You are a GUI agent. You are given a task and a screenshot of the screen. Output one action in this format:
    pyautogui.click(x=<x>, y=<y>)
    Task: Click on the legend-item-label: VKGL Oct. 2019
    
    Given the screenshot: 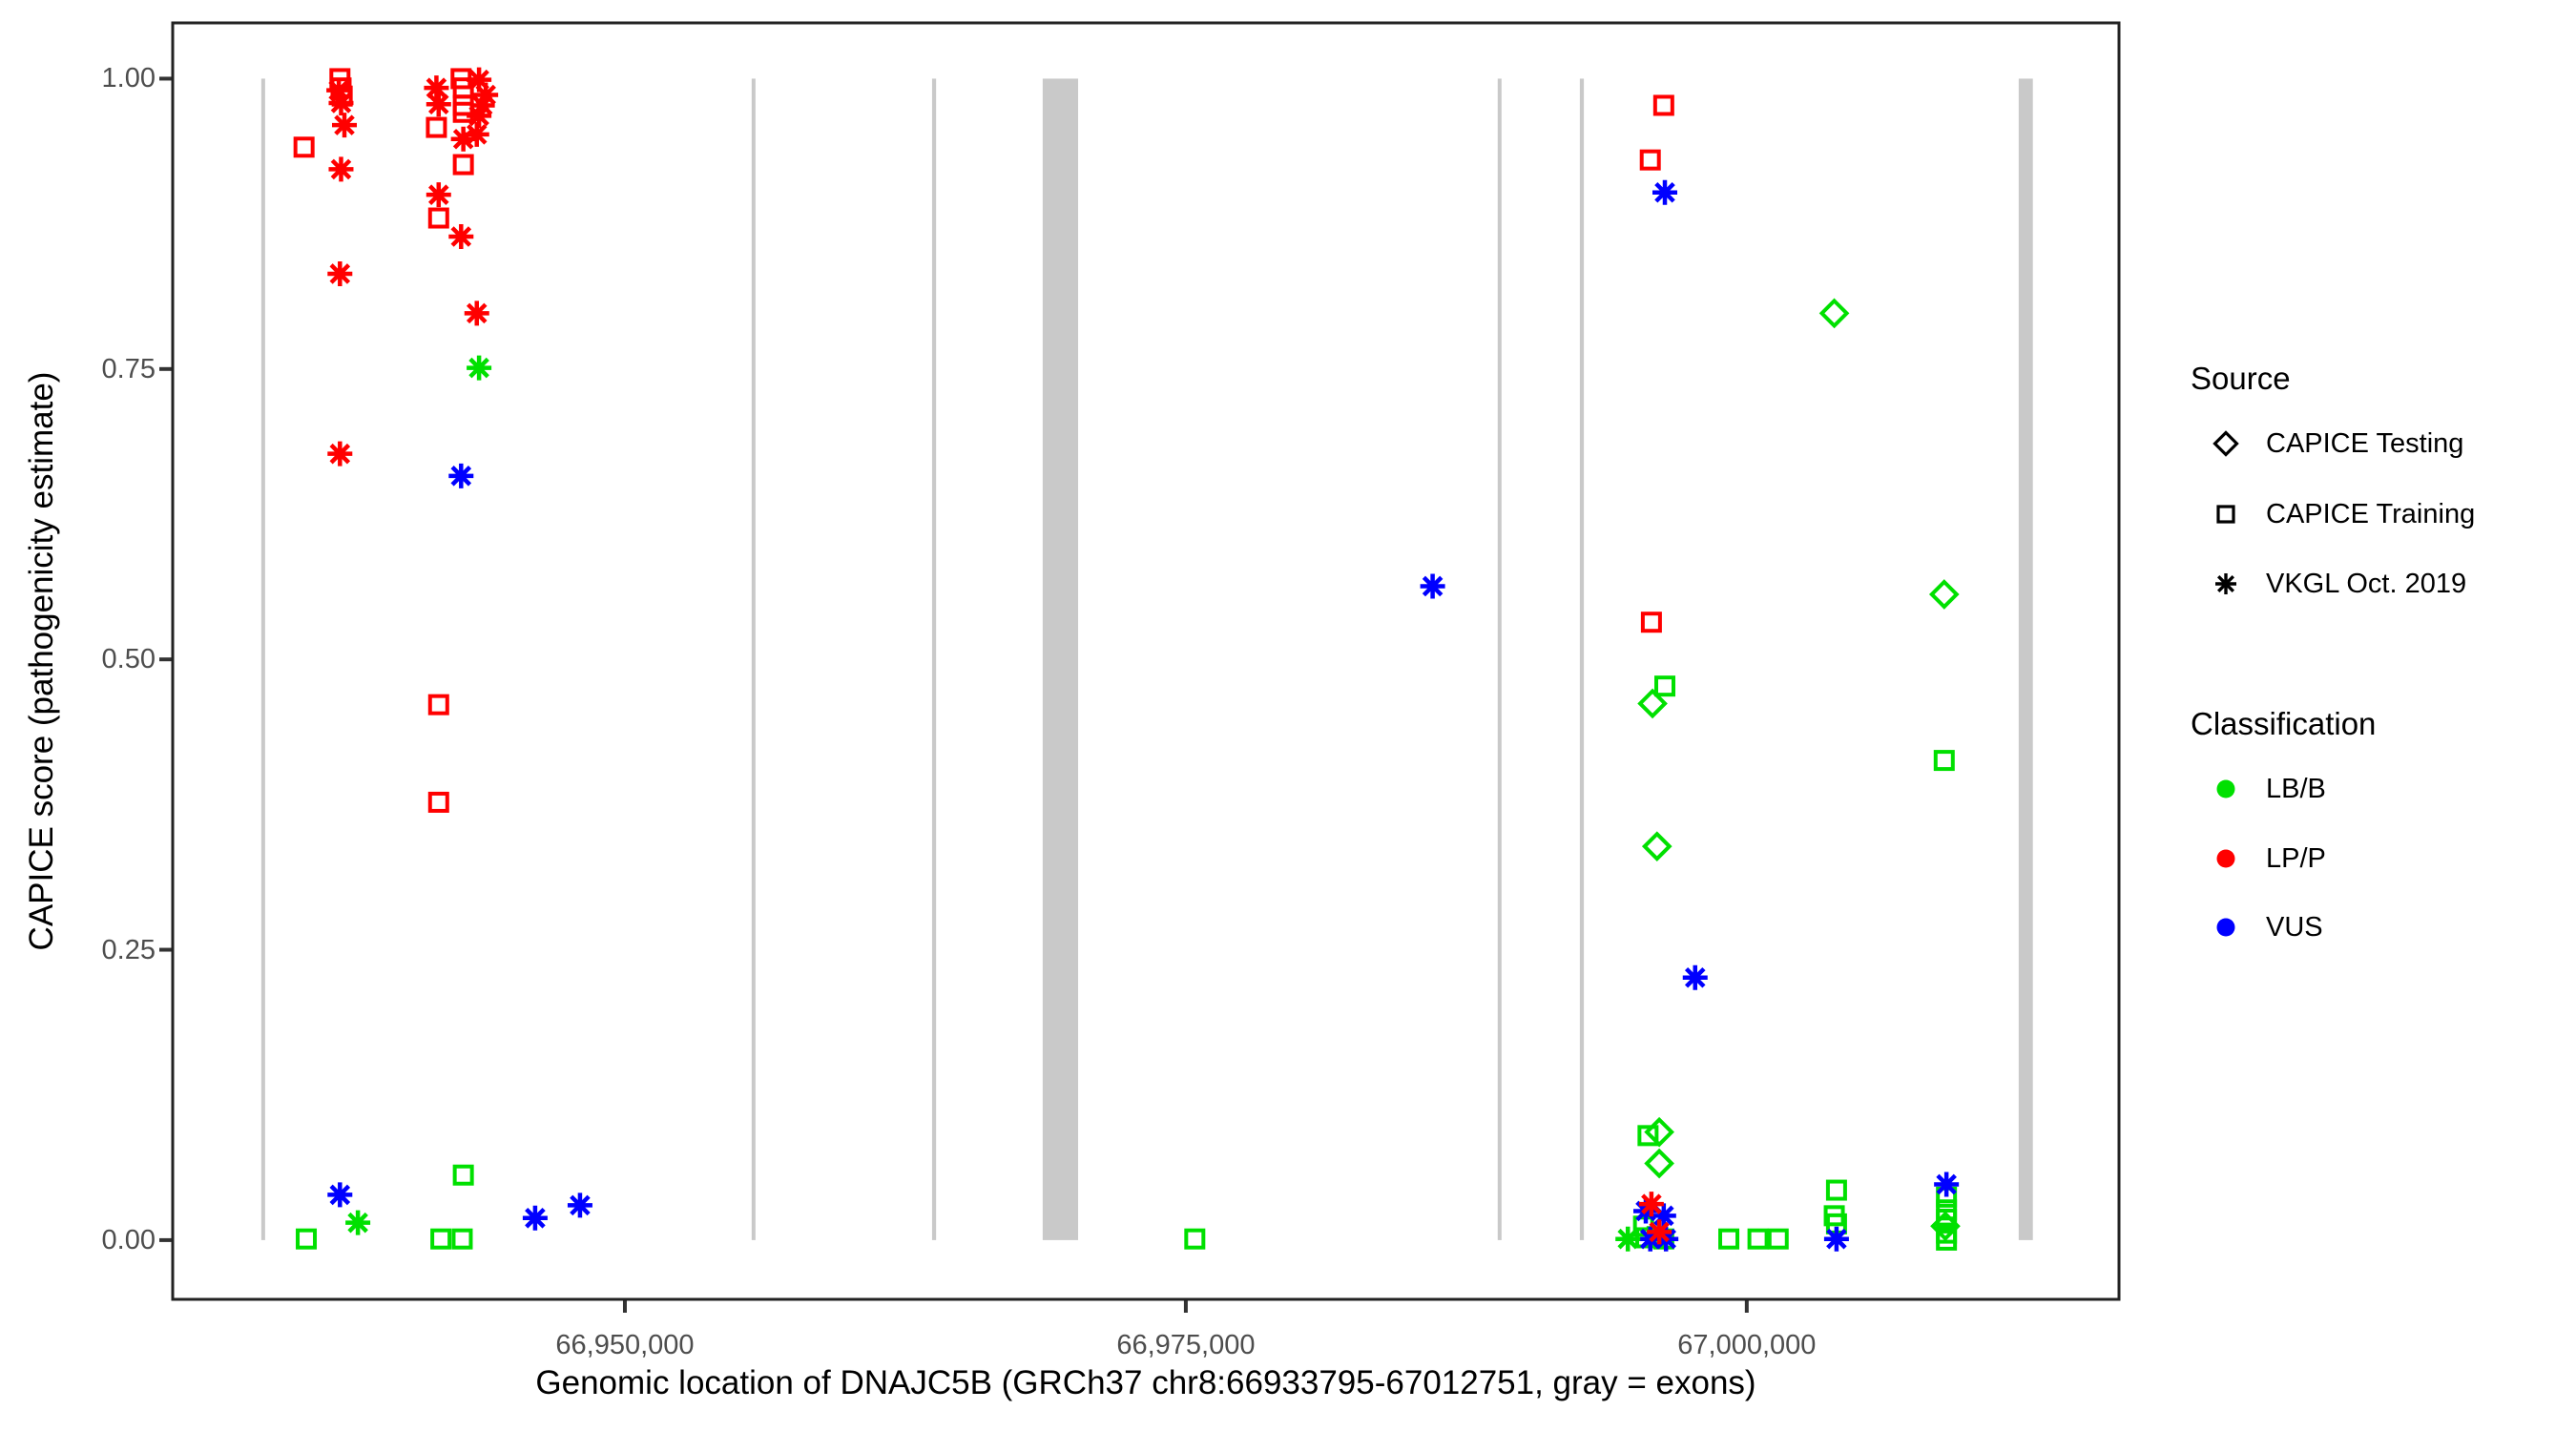 What is the action you would take?
    pyautogui.click(x=2366, y=583)
    